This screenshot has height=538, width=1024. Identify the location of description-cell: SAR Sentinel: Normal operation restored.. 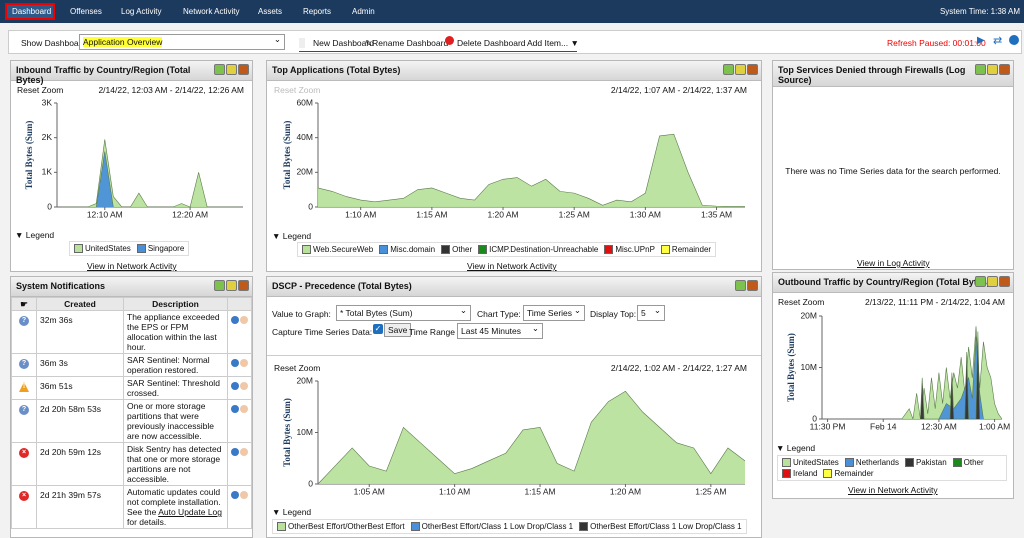
(175, 365).